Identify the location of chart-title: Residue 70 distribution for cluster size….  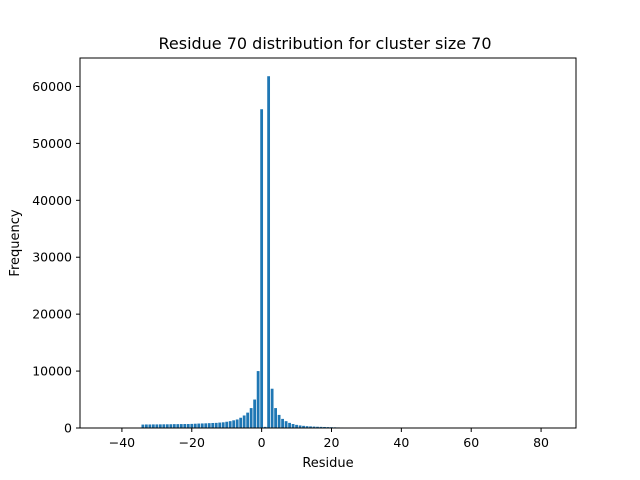
(324, 43).